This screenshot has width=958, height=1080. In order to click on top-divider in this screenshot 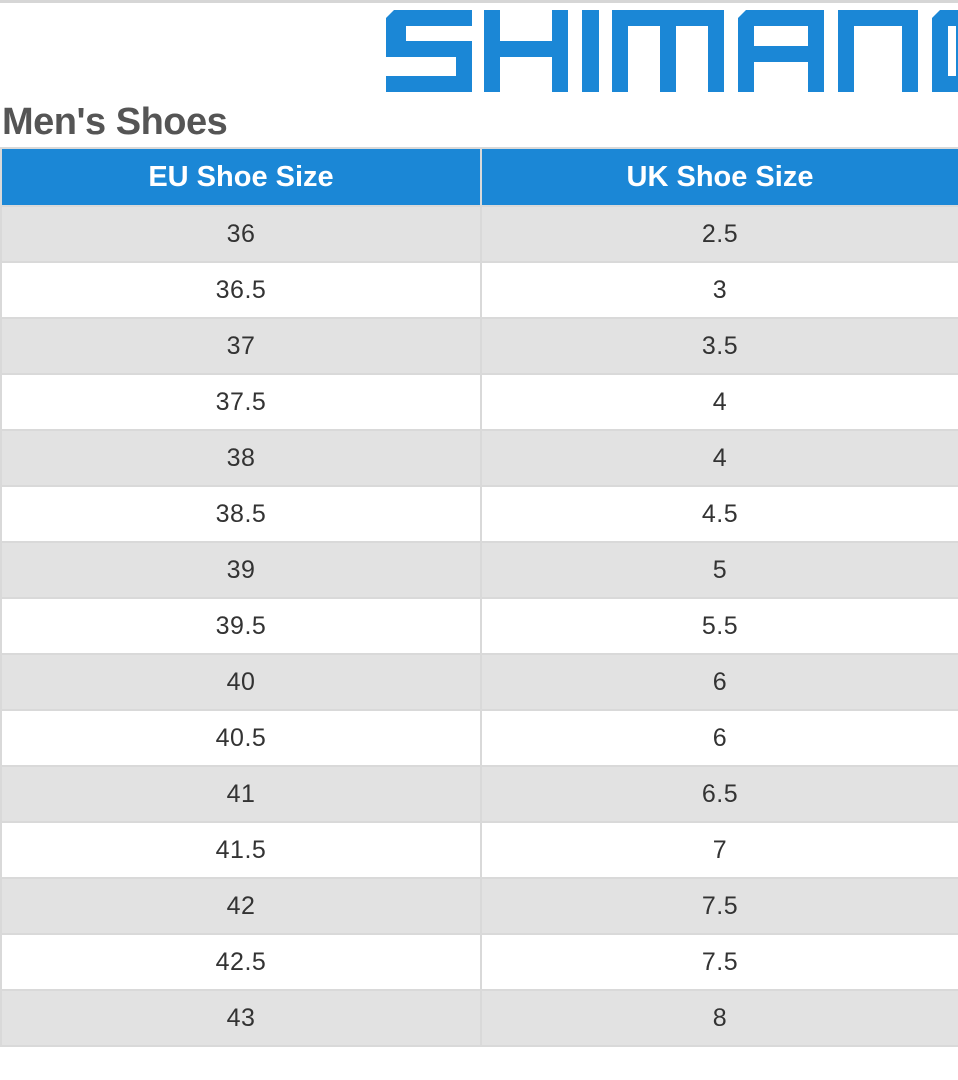, I will do `click(479, 1)`.